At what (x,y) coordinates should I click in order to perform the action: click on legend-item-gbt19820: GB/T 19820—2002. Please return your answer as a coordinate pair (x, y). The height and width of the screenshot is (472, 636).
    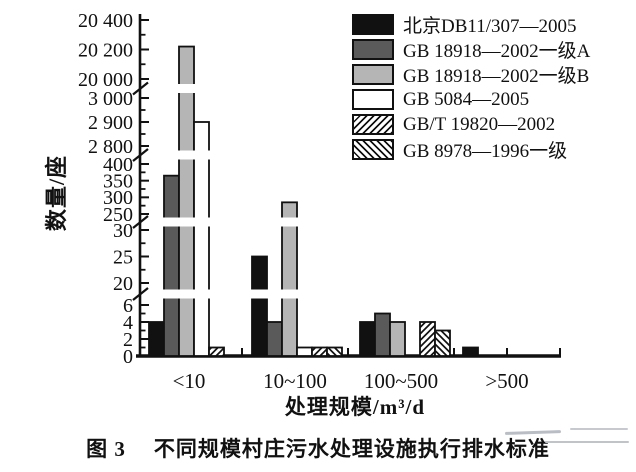
    Looking at the image, I should click on (471, 124).